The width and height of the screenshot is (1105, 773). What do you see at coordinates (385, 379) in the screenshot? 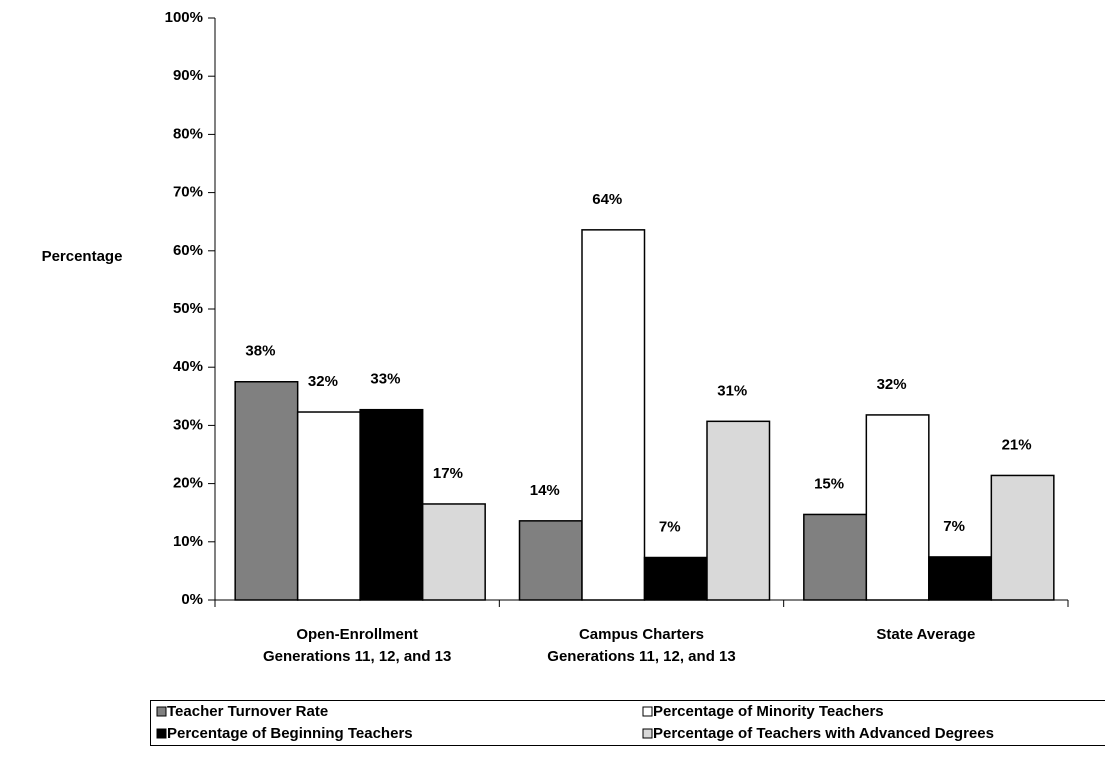
I see `value-label: 33%` at bounding box center [385, 379].